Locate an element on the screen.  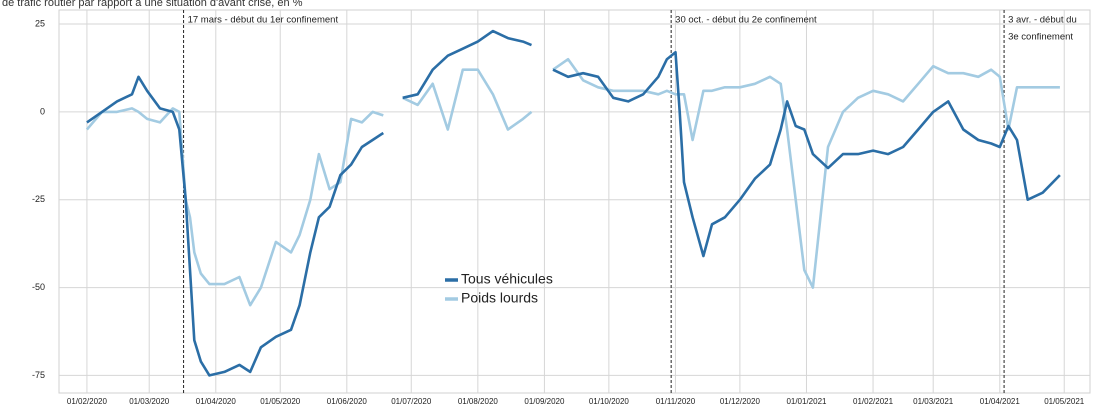
legend-label: Tous véhicules is located at coordinates (507, 279).